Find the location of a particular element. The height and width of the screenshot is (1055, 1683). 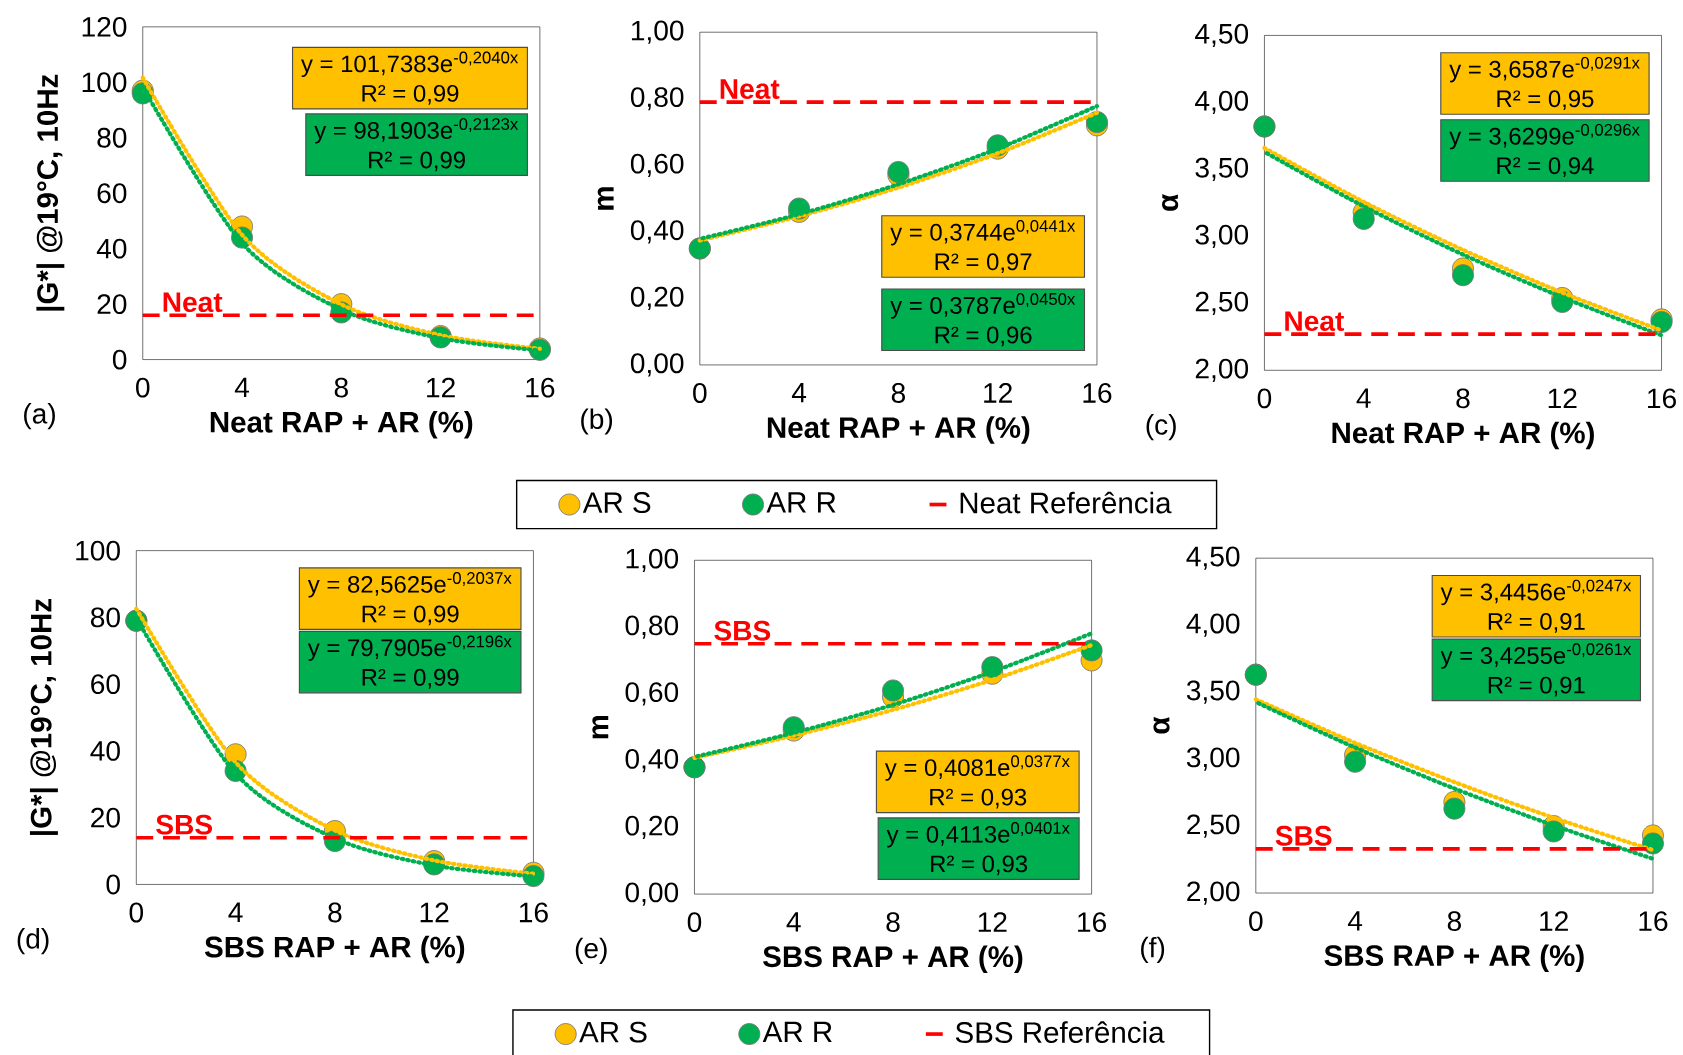

annotation: y = 3,6587e$^{-0,0291x}$ is located at coordinates (1544, 69).